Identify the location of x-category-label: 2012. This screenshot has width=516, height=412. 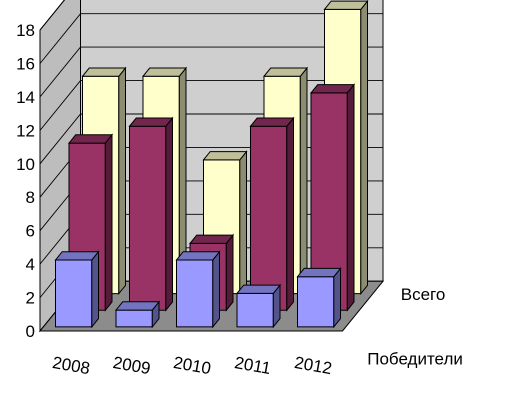
(313, 365).